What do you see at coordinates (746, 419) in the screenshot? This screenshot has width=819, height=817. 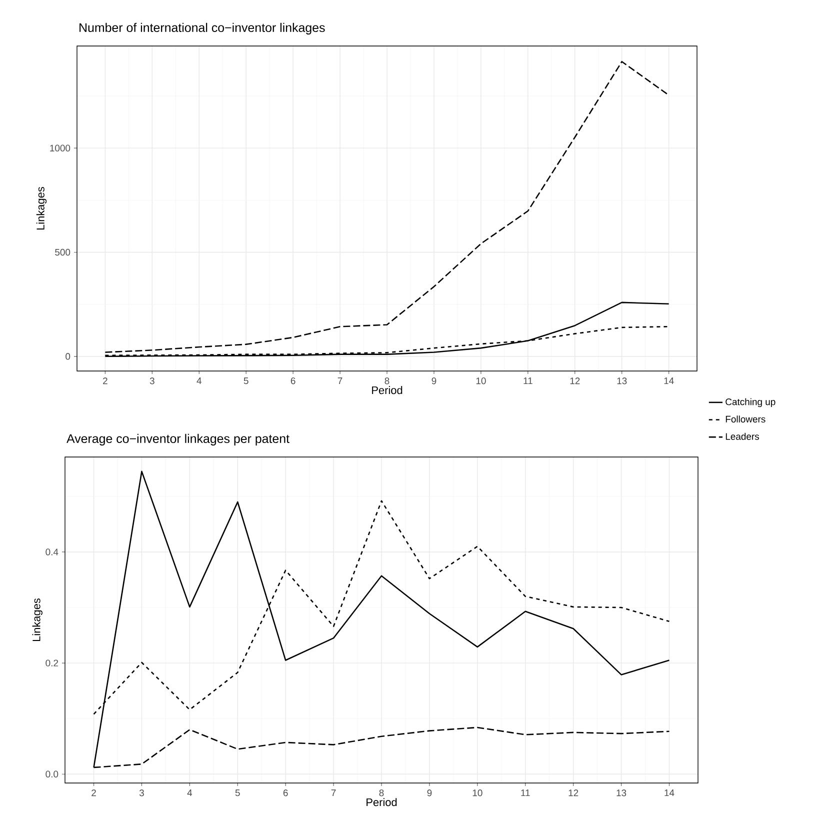 I see `legend-label: Followers` at bounding box center [746, 419].